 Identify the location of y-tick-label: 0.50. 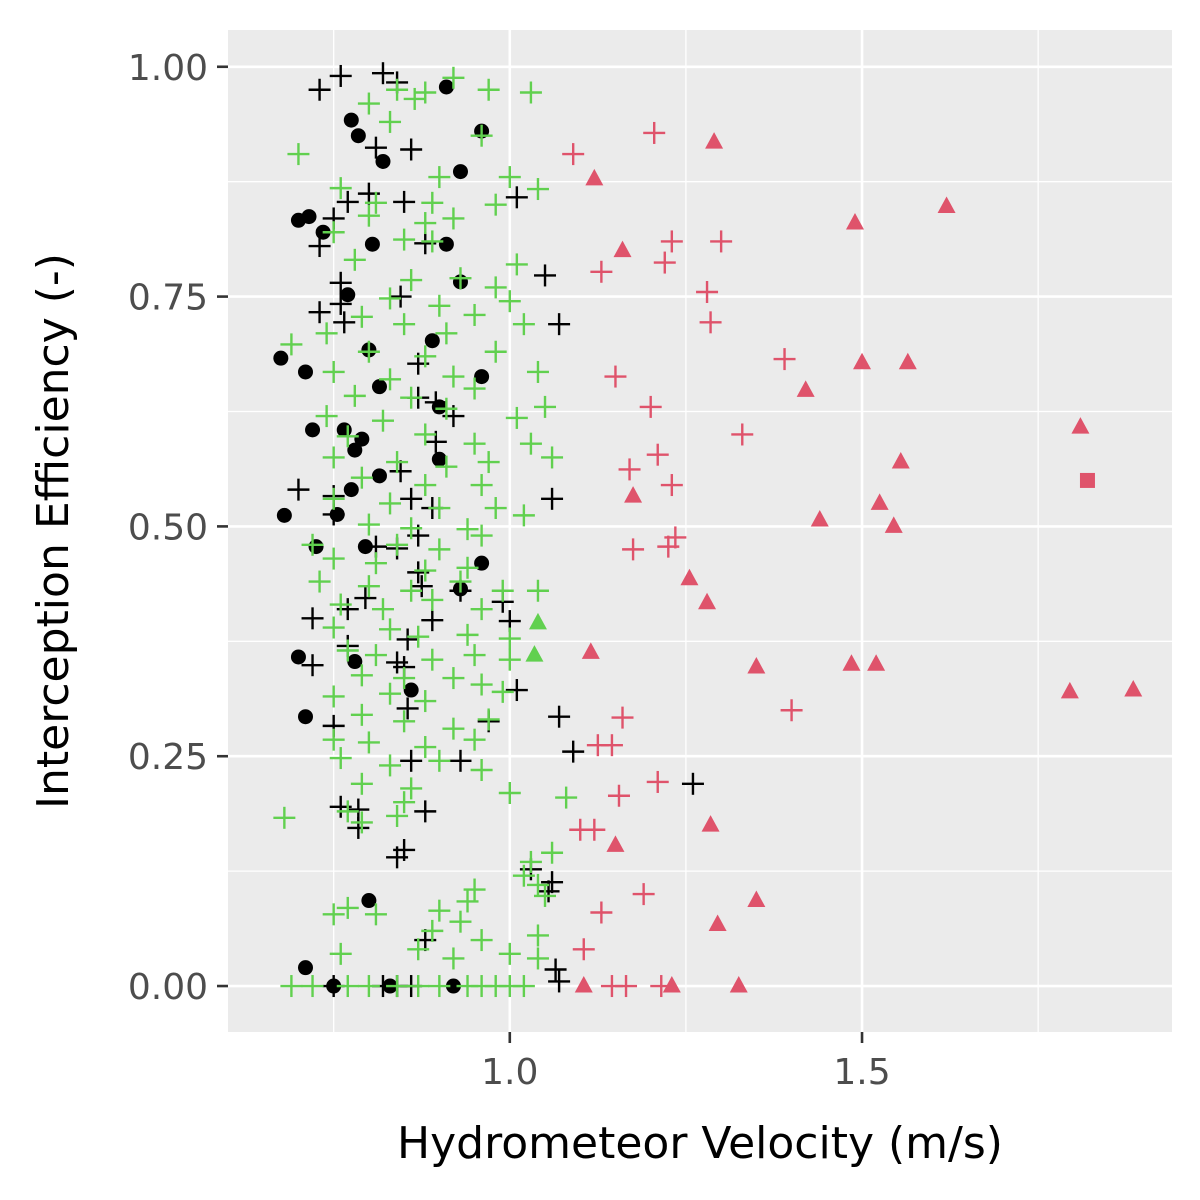
(168, 527).